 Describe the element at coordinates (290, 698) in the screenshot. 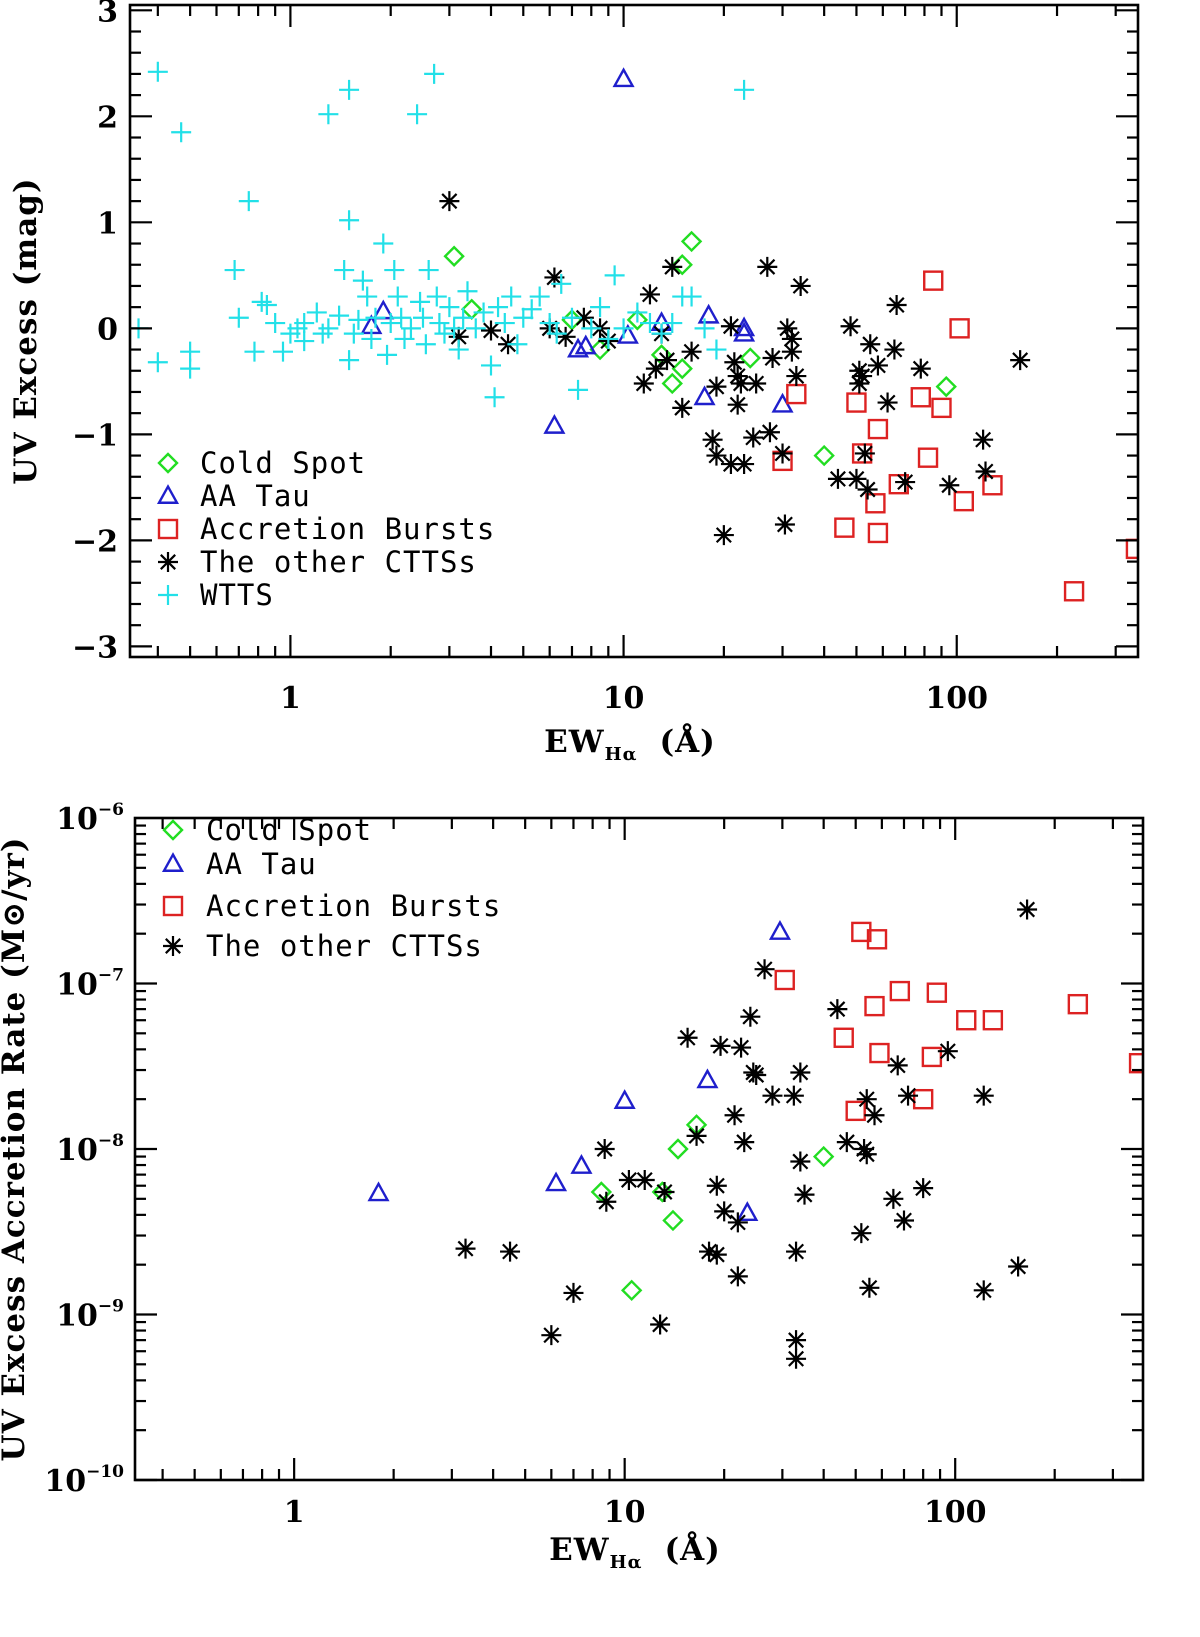

I see `x-tick-label: 1` at that location.